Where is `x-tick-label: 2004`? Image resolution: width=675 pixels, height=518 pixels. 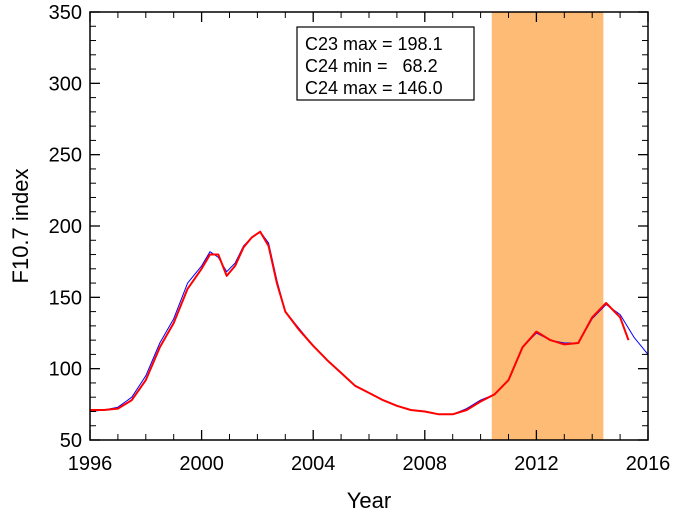 x-tick-label: 2004 is located at coordinates (313, 464).